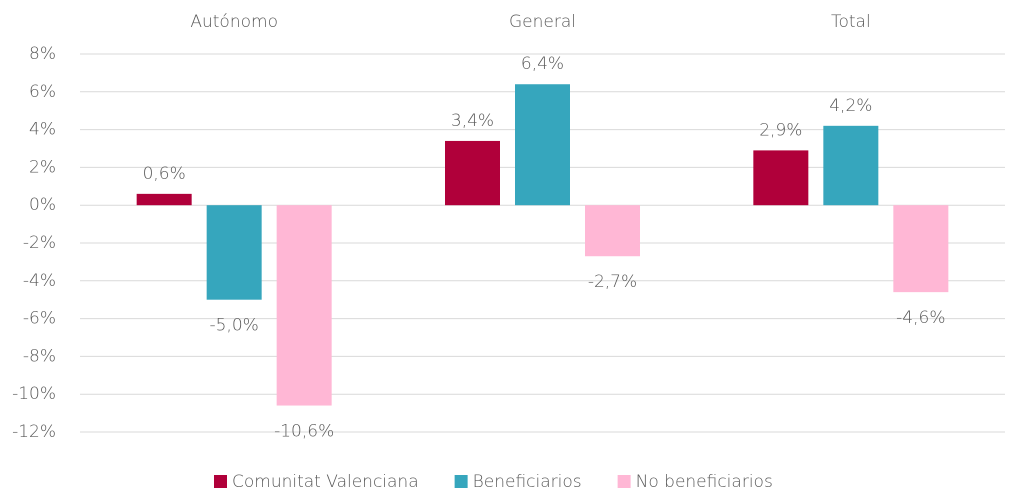 This screenshot has height=493, width=1012. What do you see at coordinates (34, 432) in the screenshot?
I see `y-tick-label: -12%` at bounding box center [34, 432].